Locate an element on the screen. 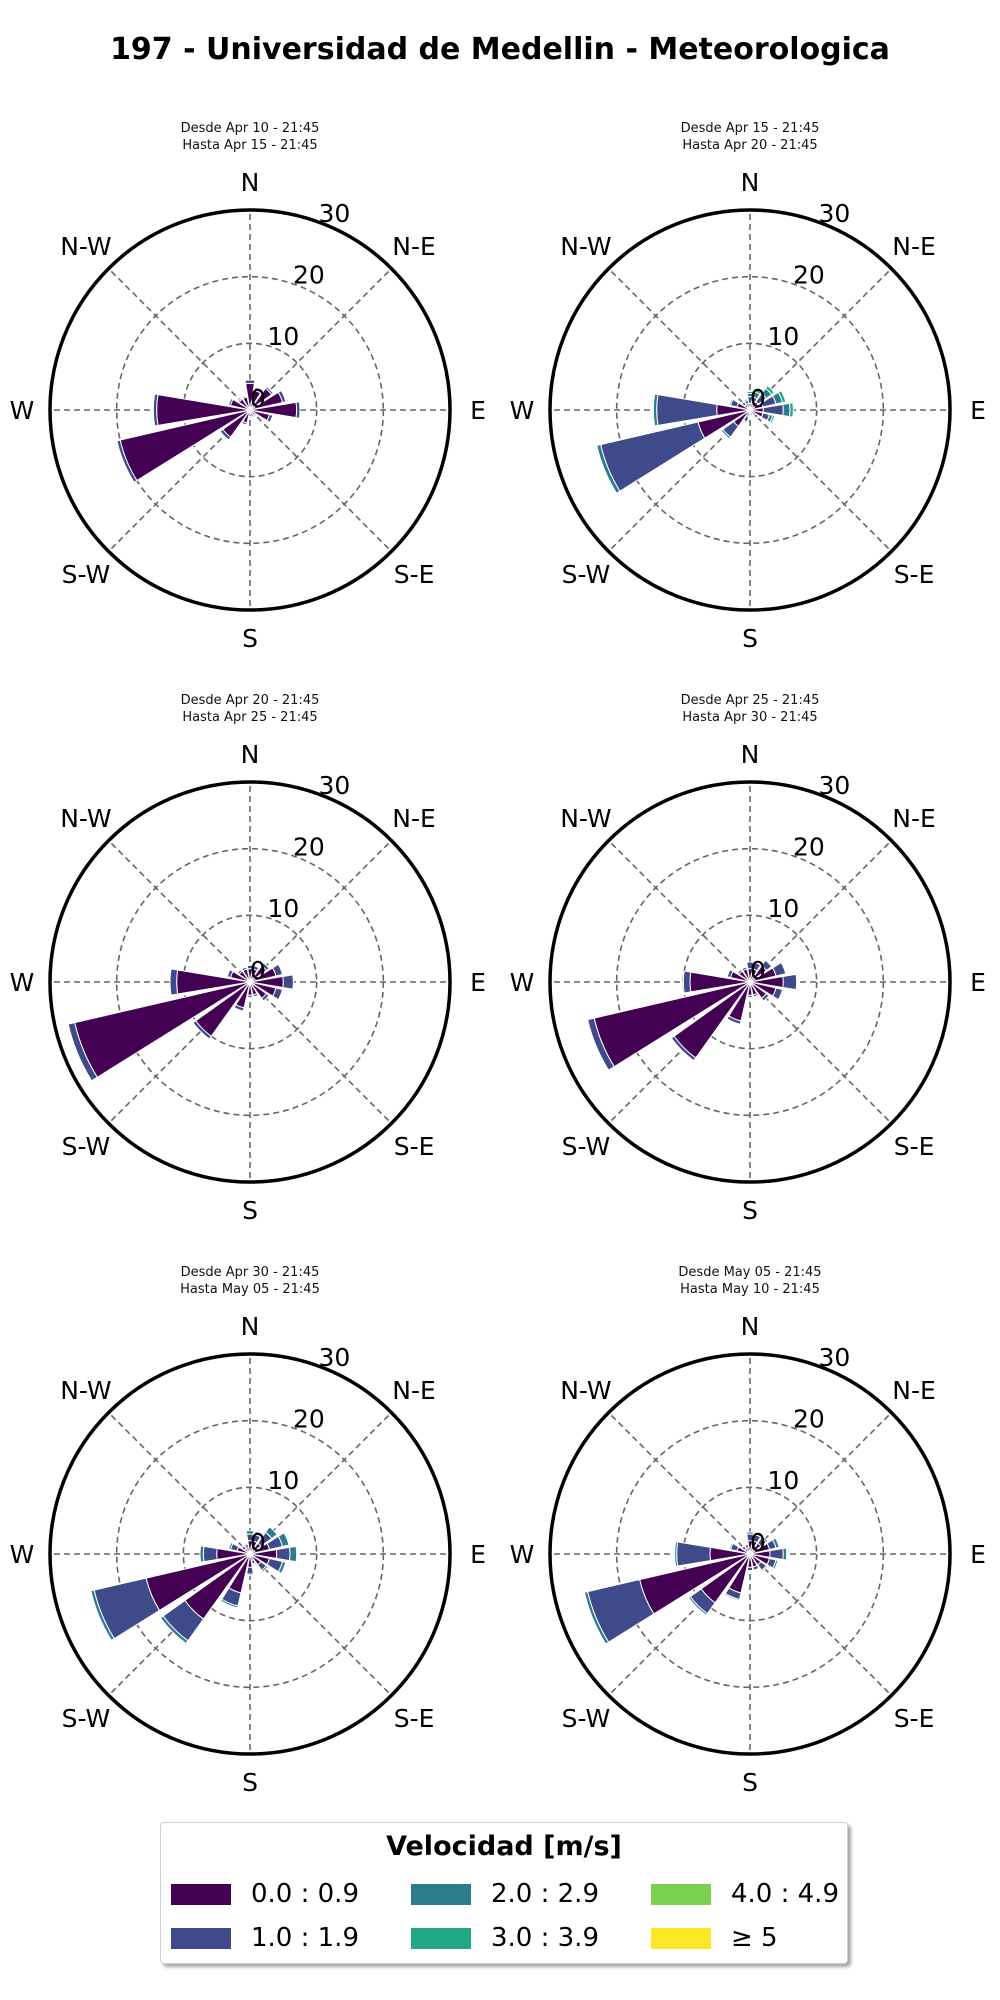 The height and width of the screenshot is (2000, 1000). panel-subtitle: Desde Apr 30 - 21:45 Hasta May 05 - 21:45 is located at coordinates (250, 1281).